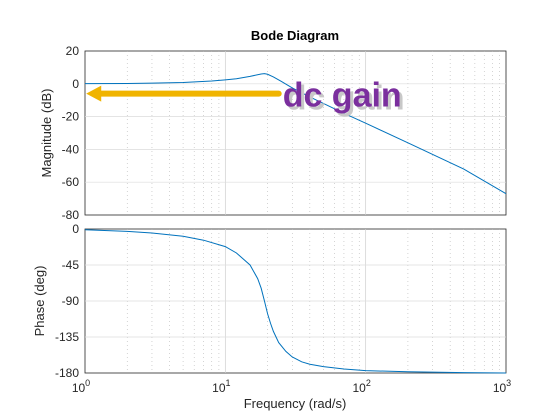 This screenshot has width=560, height=420. Describe the element at coordinates (67, 337) in the screenshot. I see `phase-y-tick-label: -135` at that location.